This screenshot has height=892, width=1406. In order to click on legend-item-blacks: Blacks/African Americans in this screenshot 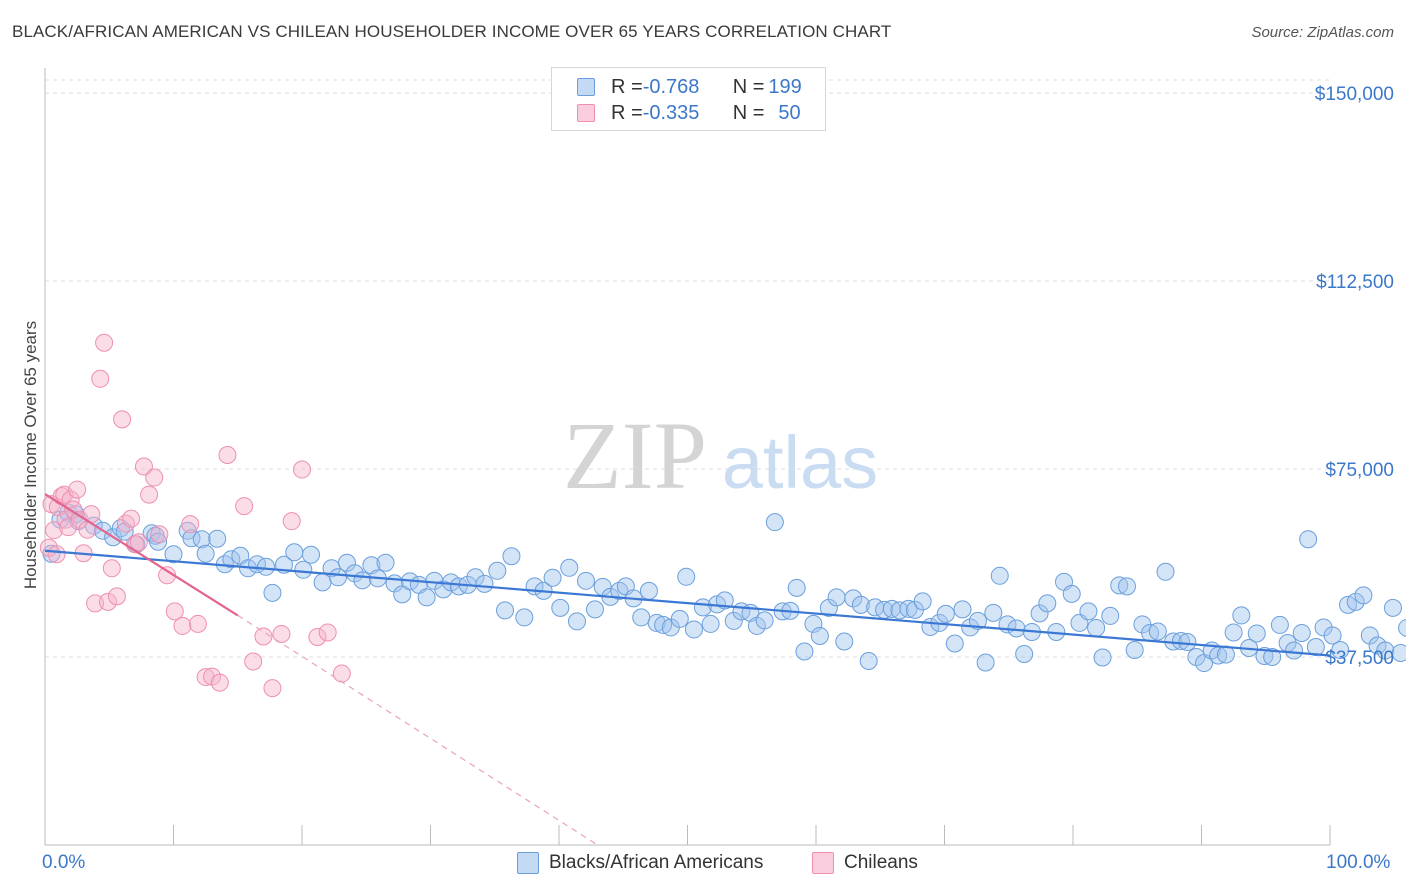, I will do `click(640, 863)`.